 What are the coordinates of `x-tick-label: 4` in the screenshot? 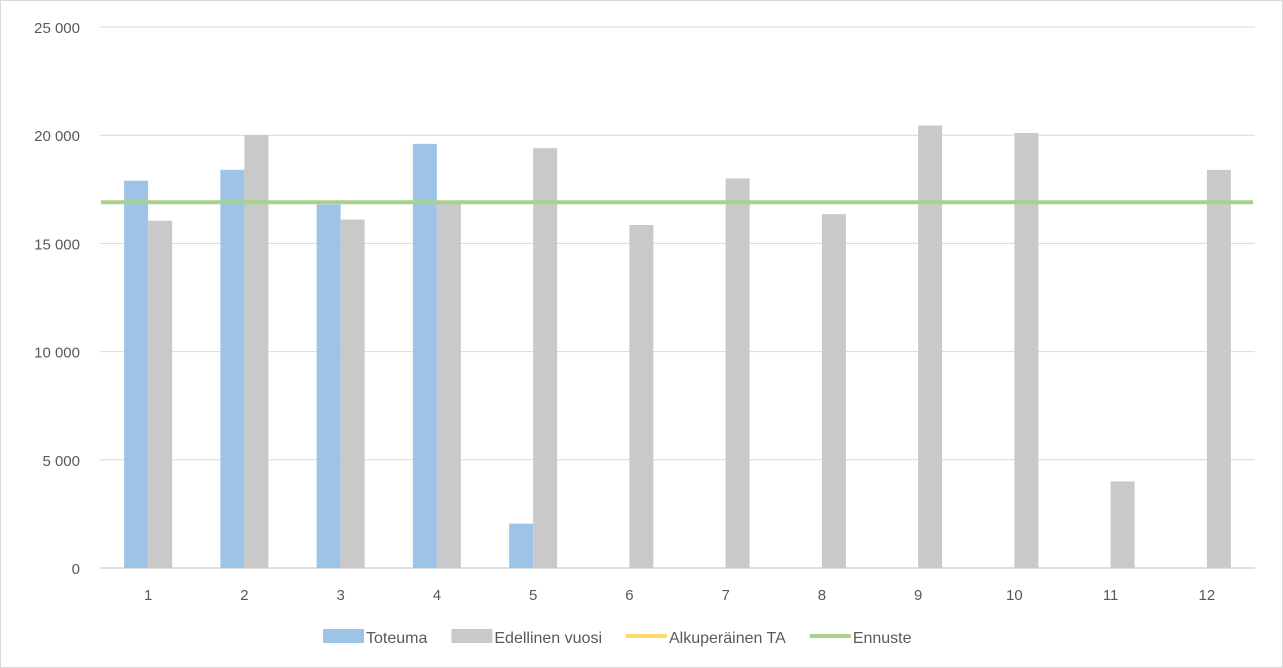 It's located at (437, 595).